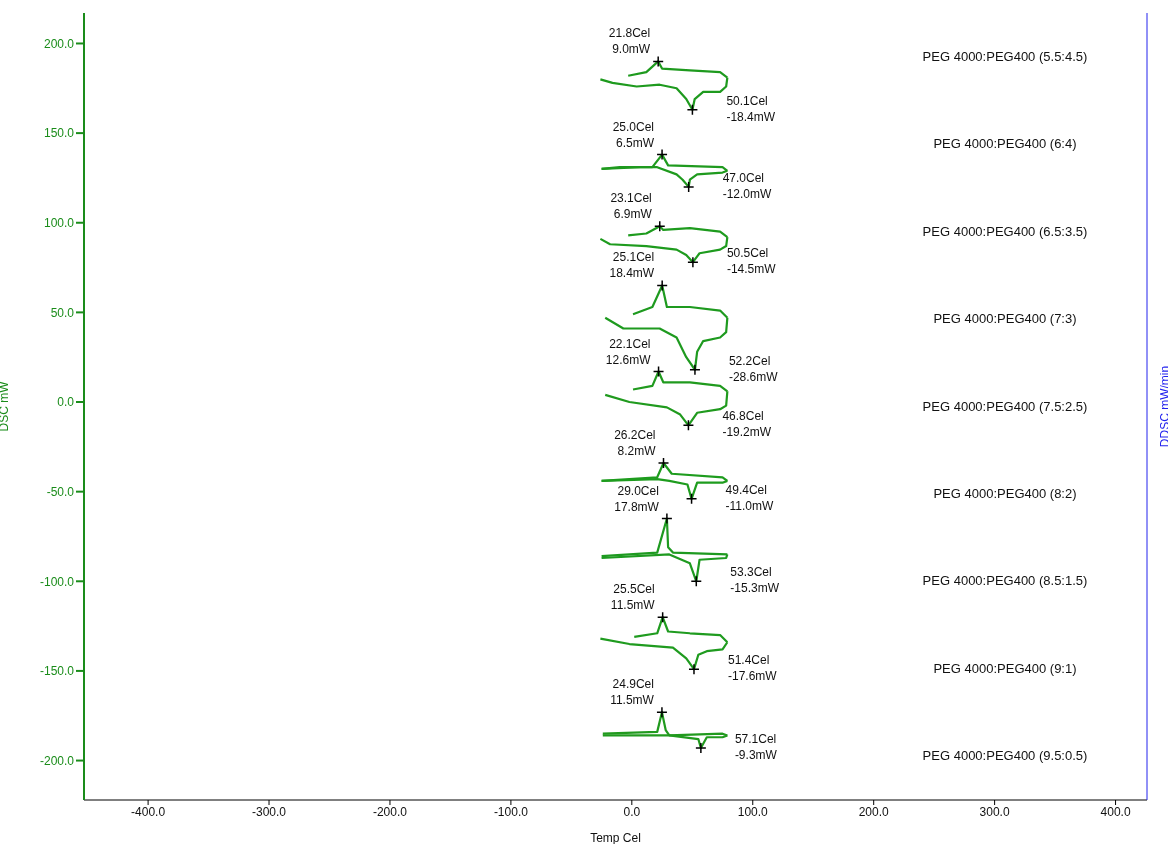 The width and height of the screenshot is (1168, 844). I want to click on x-tick-label: 400.0, so click(1115, 811).